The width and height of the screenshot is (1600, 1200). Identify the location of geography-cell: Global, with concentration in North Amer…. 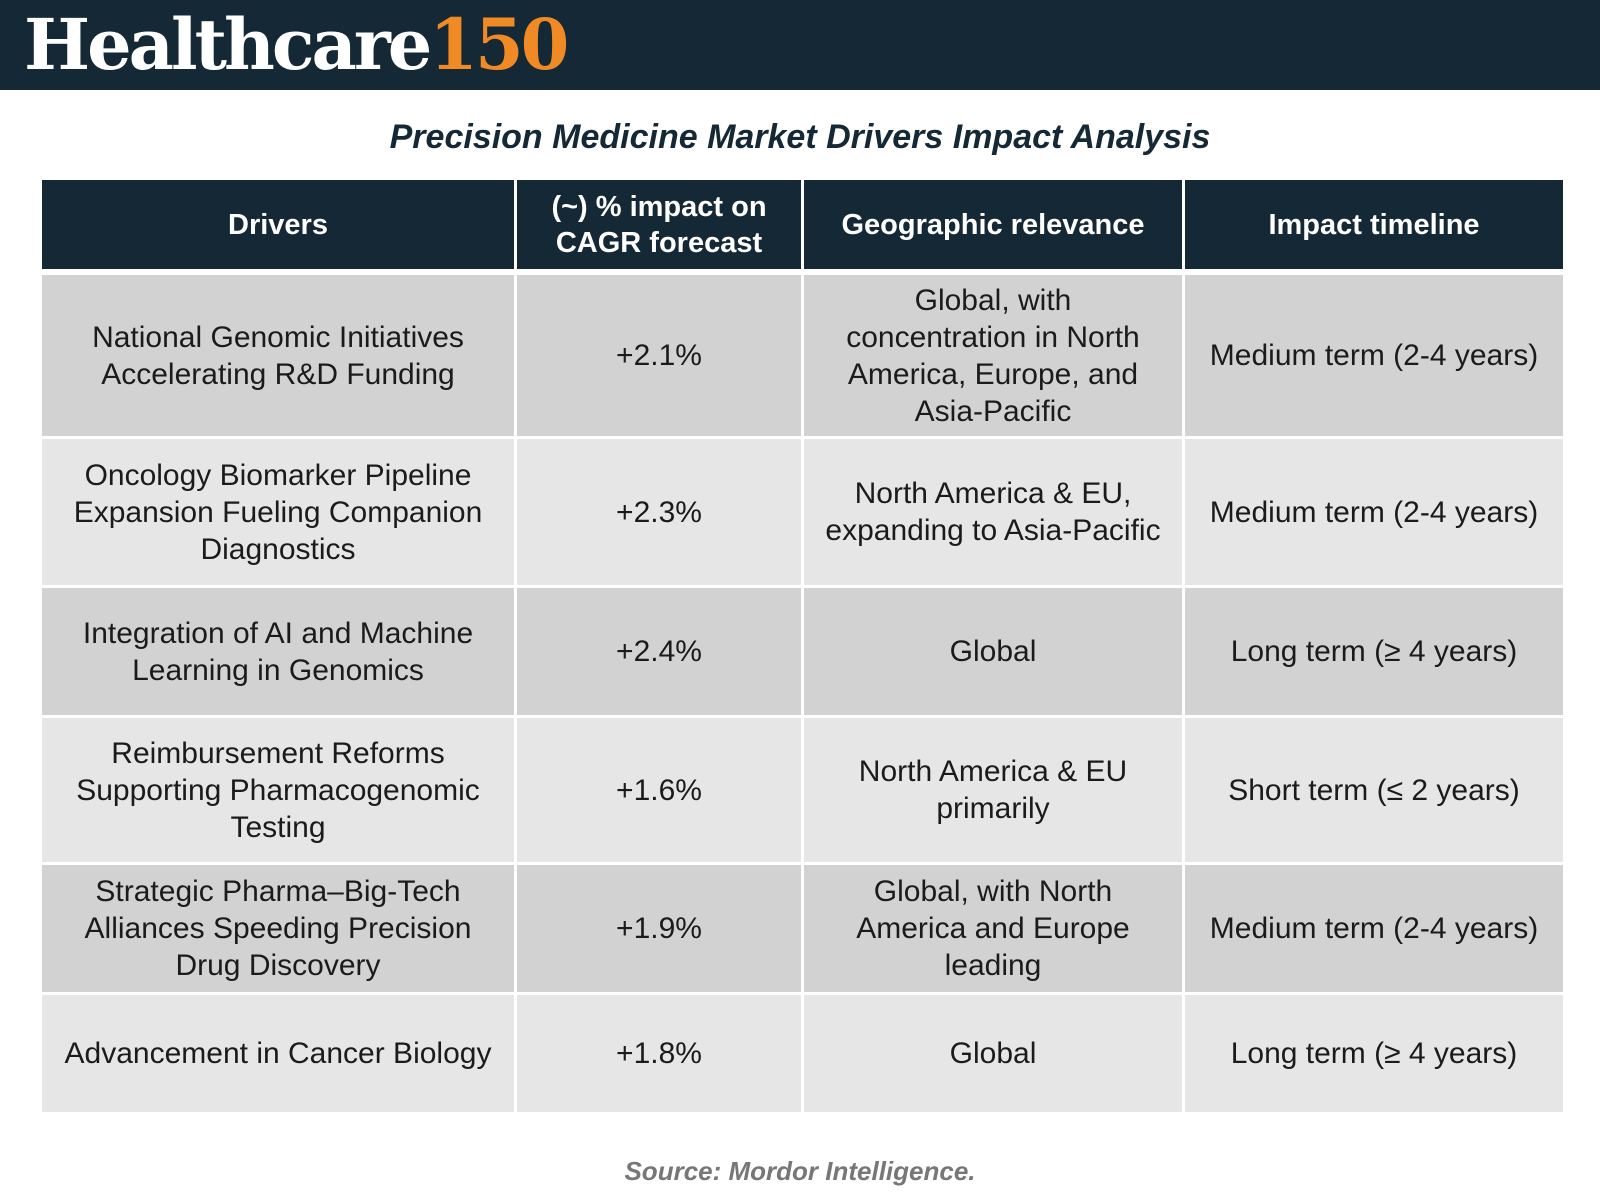
(993, 355).